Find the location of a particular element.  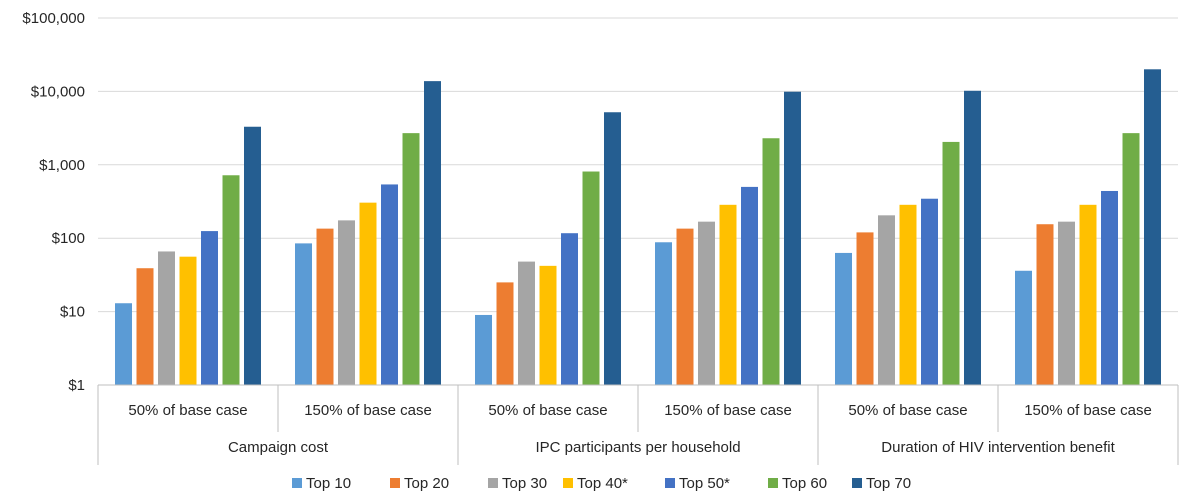

y-tick-label: $1,000 is located at coordinates (62, 165).